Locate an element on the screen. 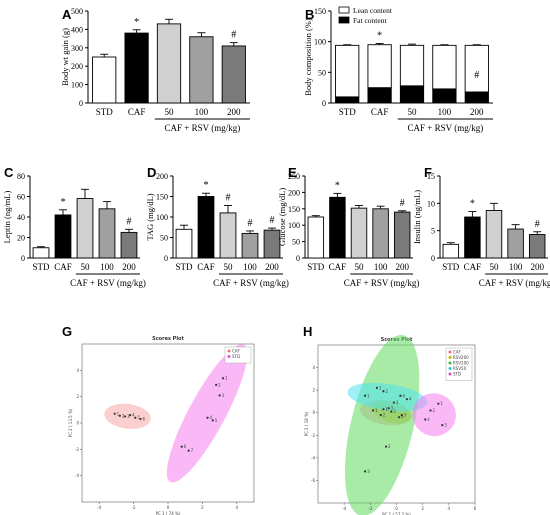 The image size is (550, 515). y-tick-label-e: 200 is located at coordinates (294, 192).